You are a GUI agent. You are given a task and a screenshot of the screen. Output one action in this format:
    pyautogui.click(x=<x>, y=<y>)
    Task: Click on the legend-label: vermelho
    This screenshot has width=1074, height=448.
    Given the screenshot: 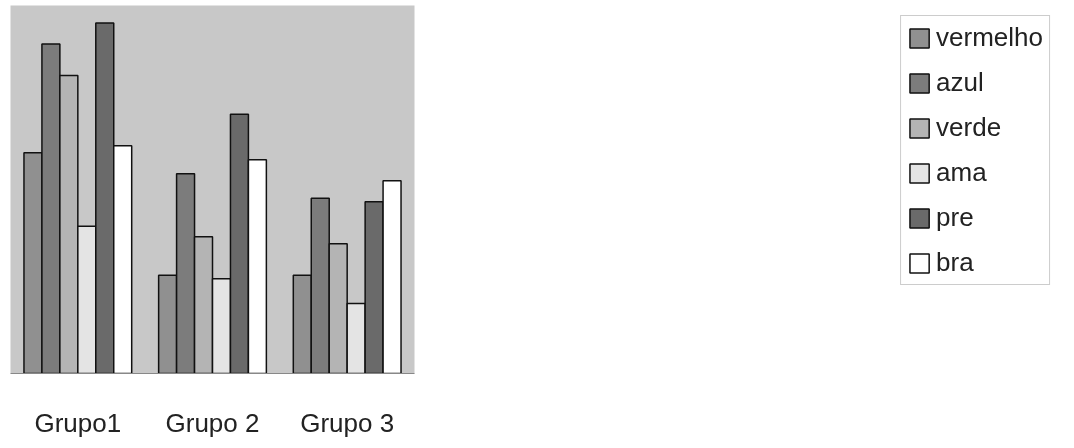 What is the action you would take?
    pyautogui.click(x=989, y=37)
    